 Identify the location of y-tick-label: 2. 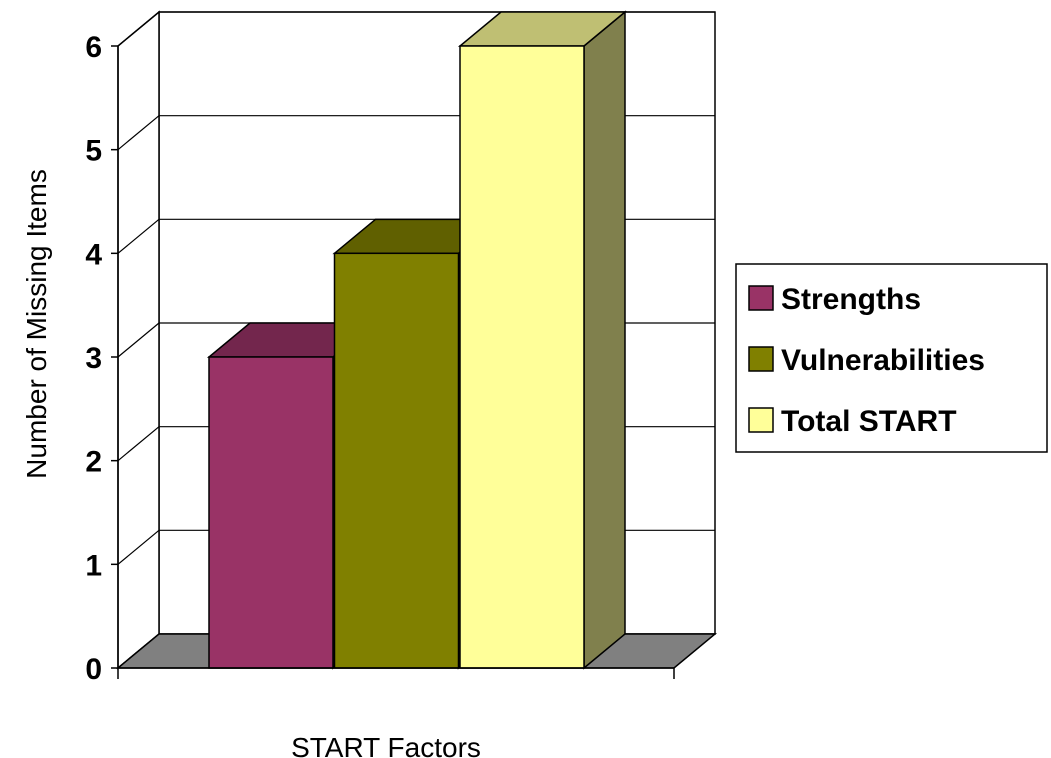
(93, 462).